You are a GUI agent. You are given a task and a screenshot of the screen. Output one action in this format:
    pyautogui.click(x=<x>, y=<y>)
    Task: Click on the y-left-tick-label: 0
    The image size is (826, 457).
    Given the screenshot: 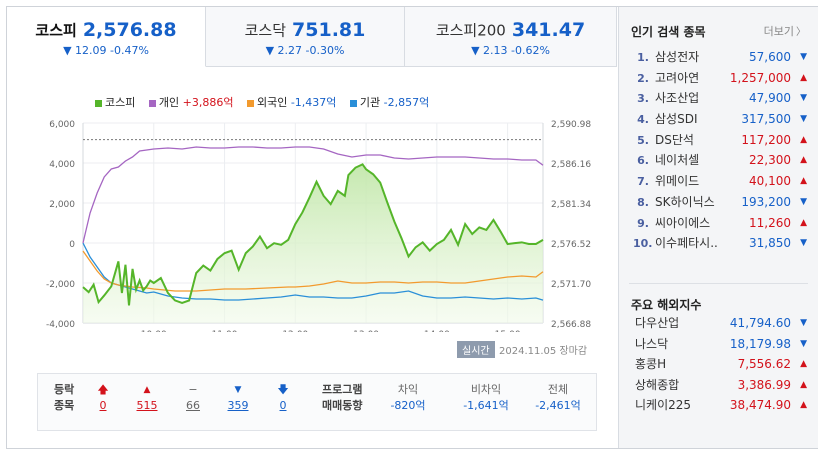 What is the action you would take?
    pyautogui.click(x=72, y=245)
    